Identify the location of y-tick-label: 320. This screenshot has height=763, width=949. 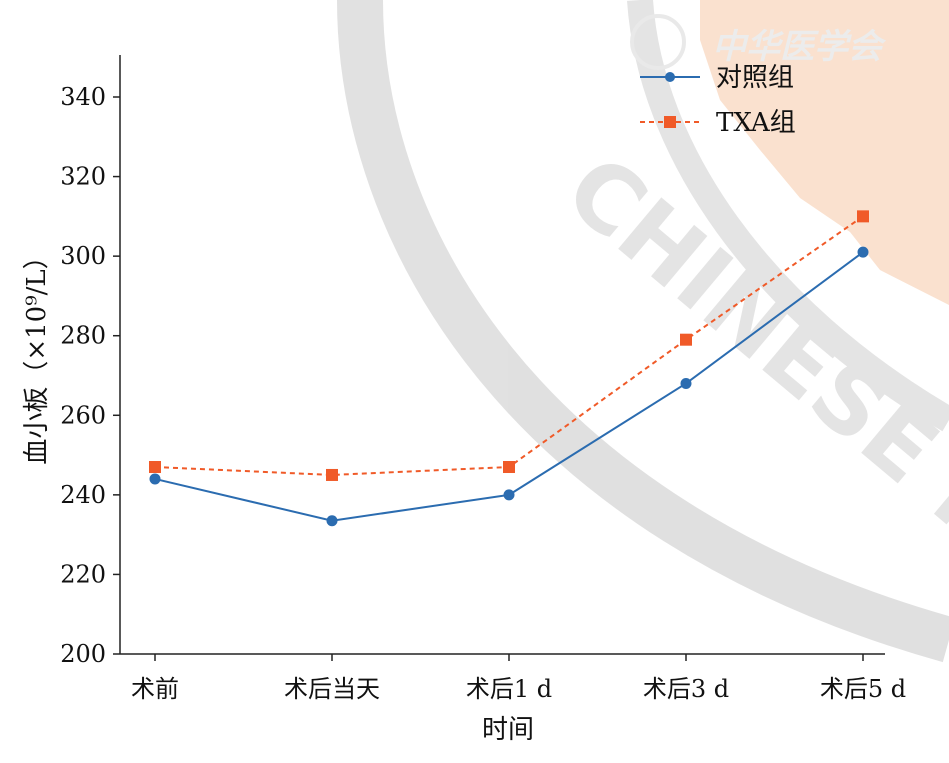
(83, 177).